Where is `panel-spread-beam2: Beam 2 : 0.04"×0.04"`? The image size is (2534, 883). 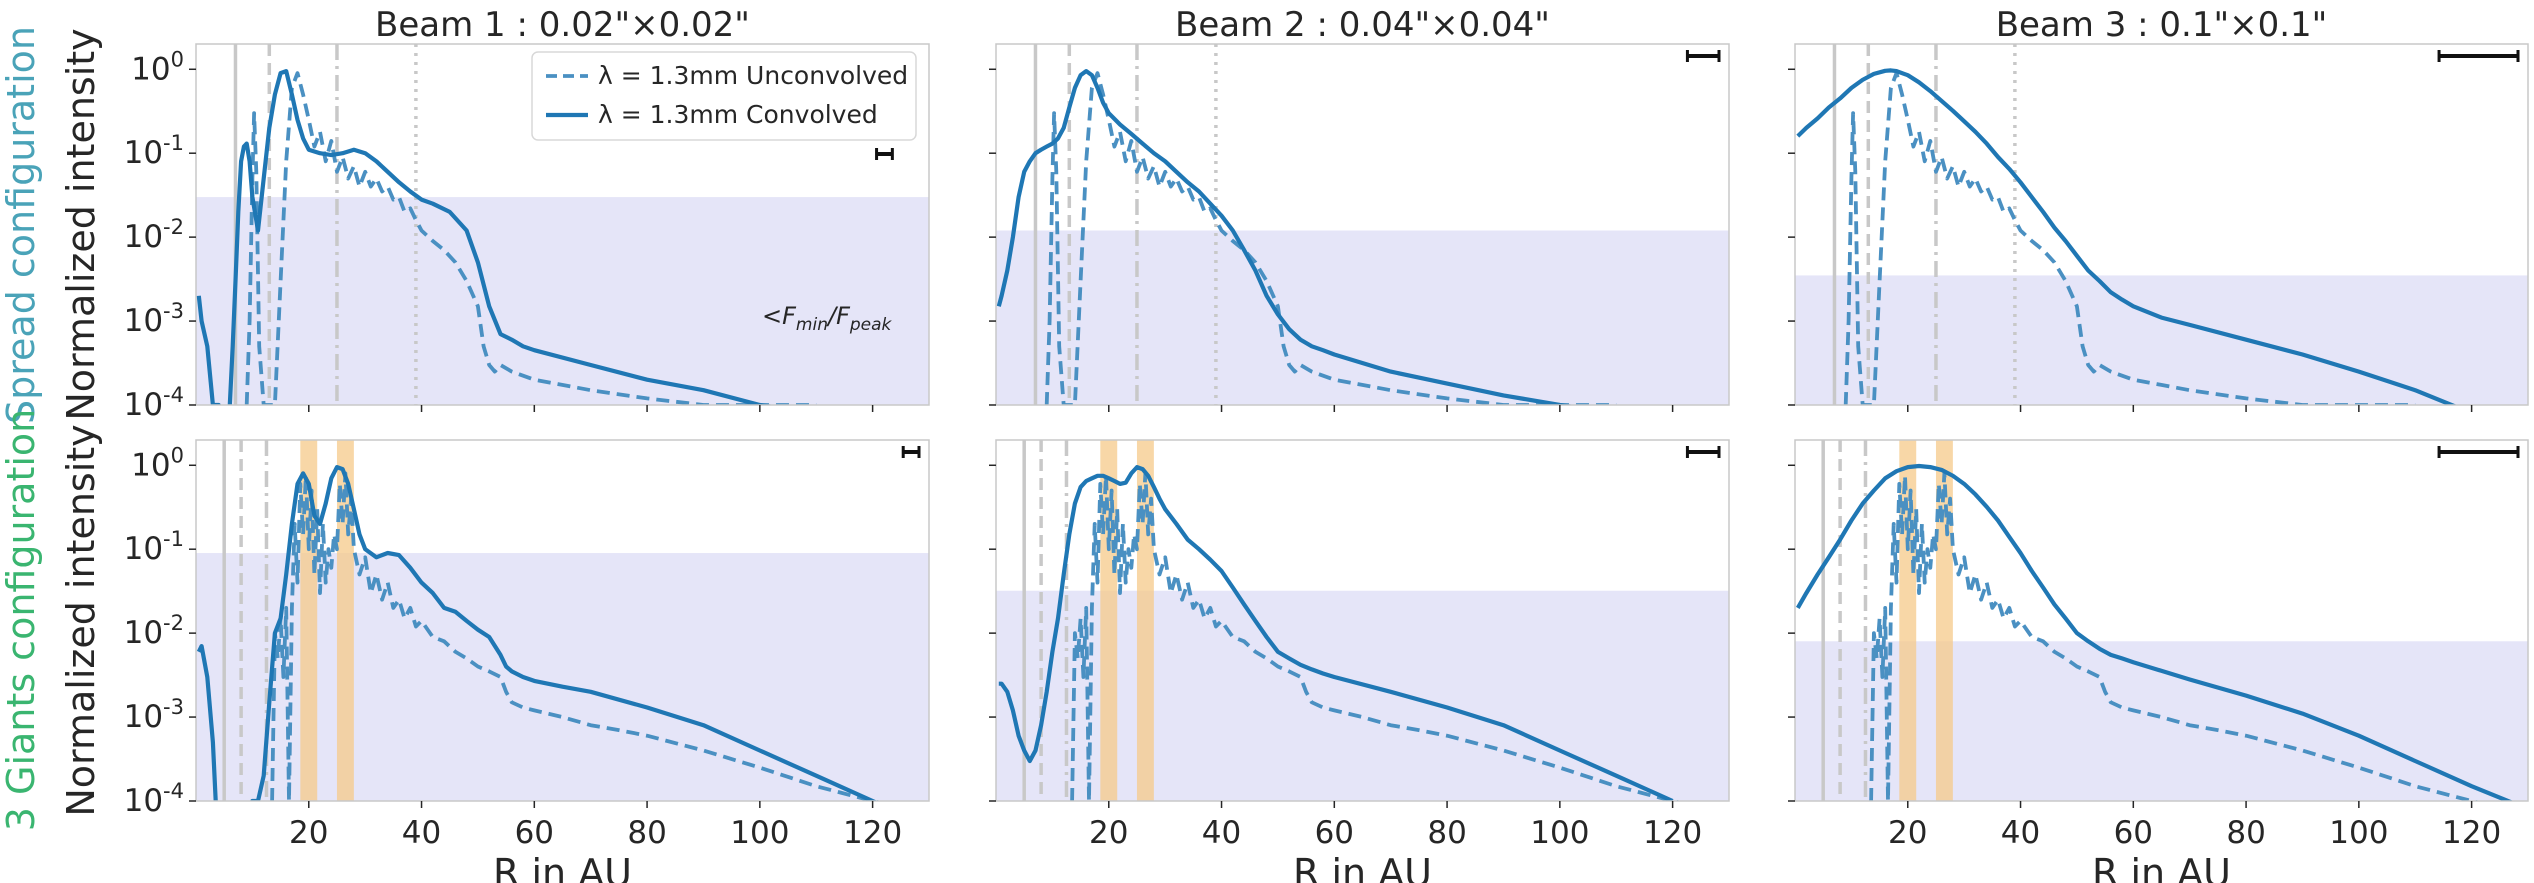 panel-spread-beam2: Beam 2 : 0.04"×0.04" is located at coordinates (1359, 208).